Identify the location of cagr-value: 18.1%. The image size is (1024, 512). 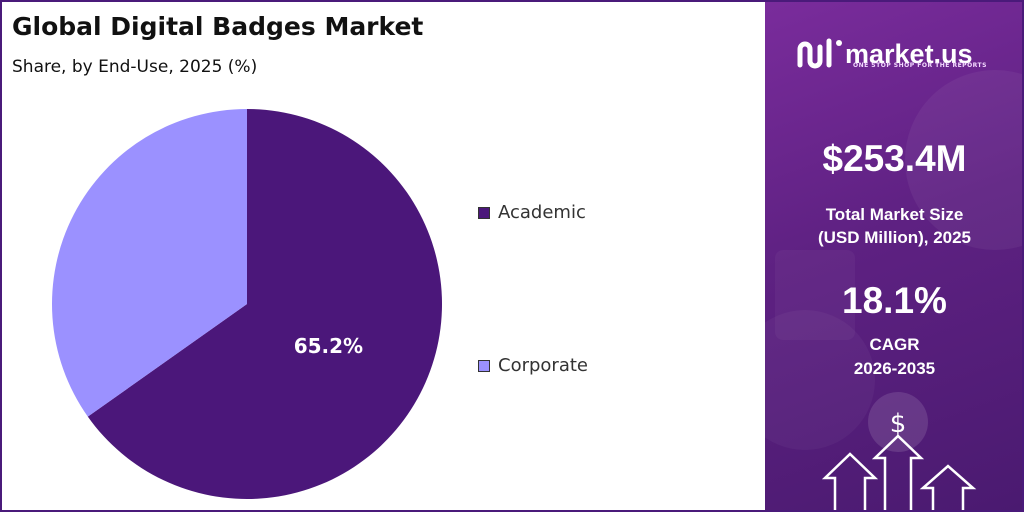
(894, 300).